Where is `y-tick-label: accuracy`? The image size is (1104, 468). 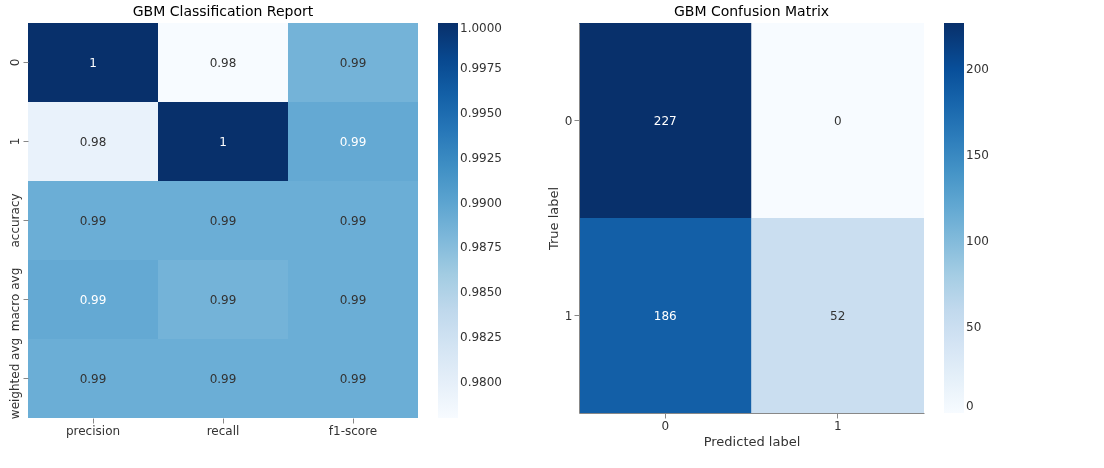 y-tick-label: accuracy is located at coordinates (14, 220).